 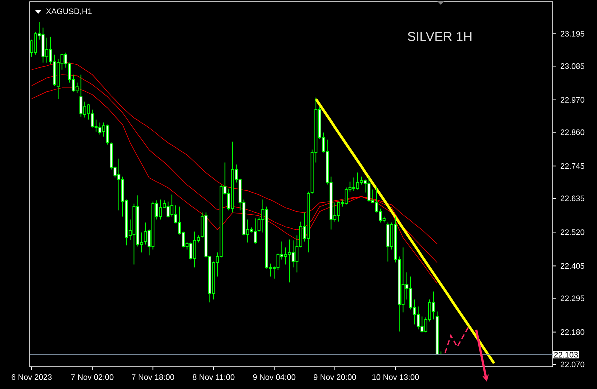 I want to click on annotation: SILVER 1H, so click(x=440, y=37).